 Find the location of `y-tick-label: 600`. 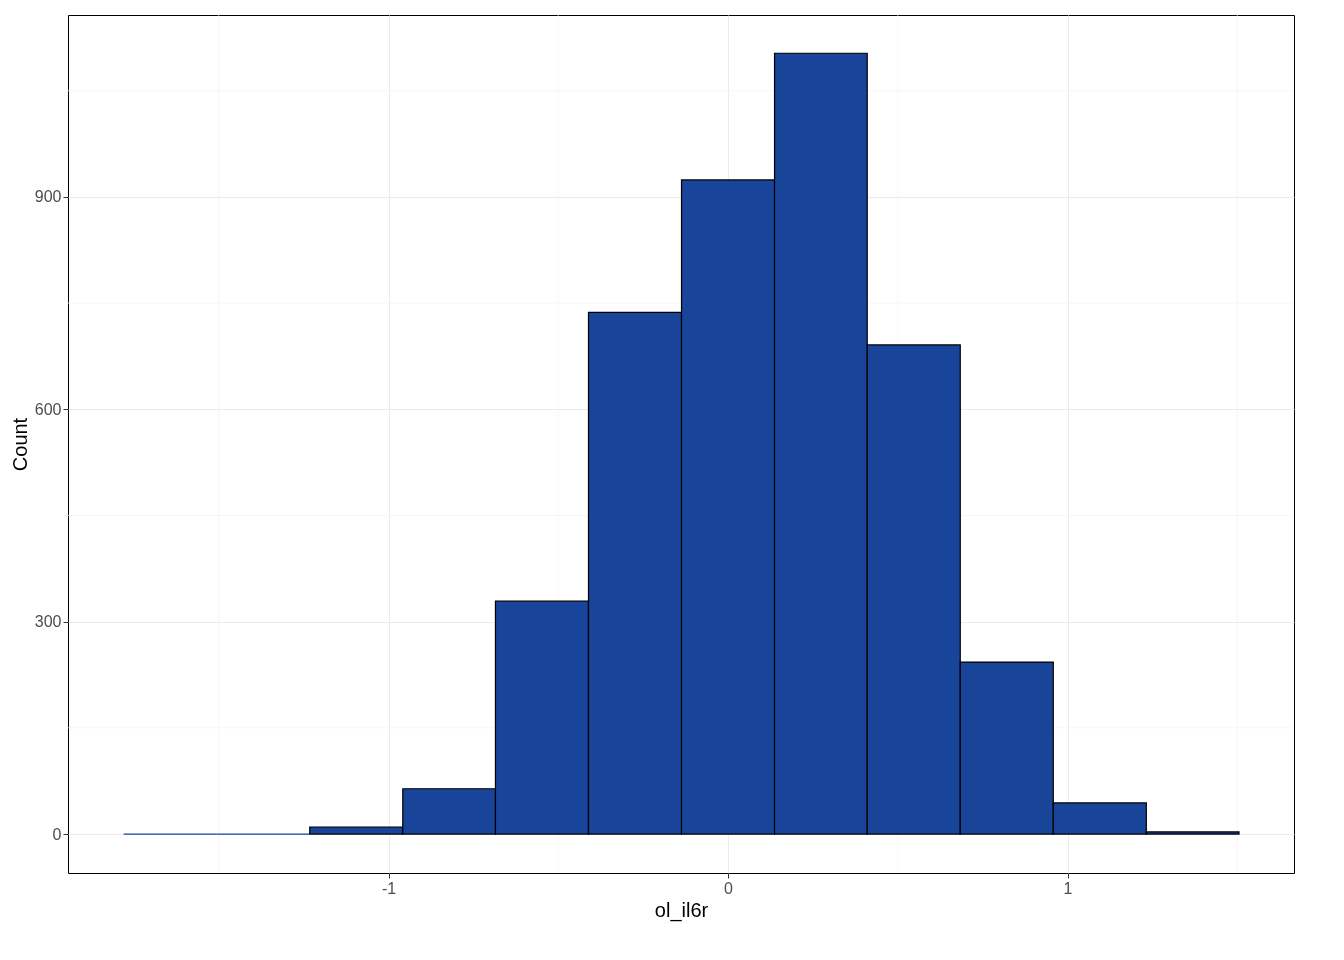

y-tick-label: 600 is located at coordinates (48, 409).